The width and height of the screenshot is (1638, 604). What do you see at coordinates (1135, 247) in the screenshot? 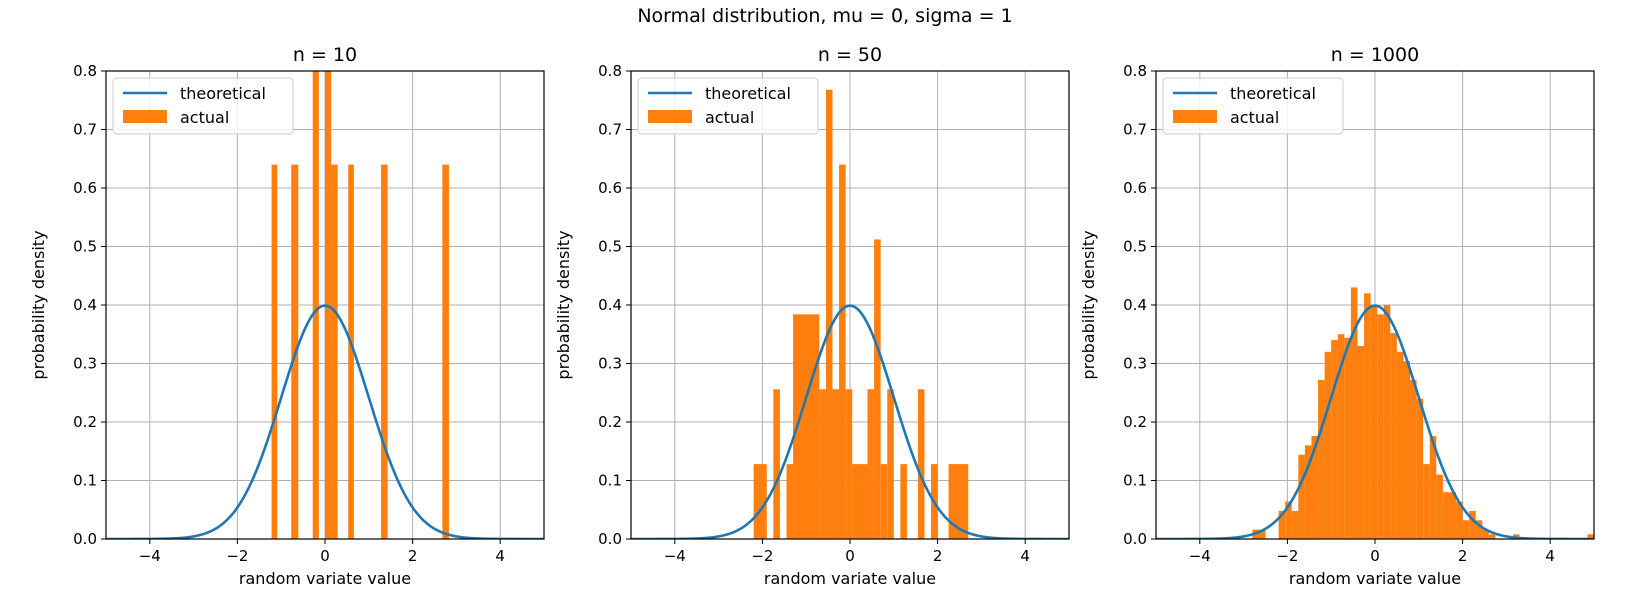
I see `y-tick-label: 0.5` at bounding box center [1135, 247].